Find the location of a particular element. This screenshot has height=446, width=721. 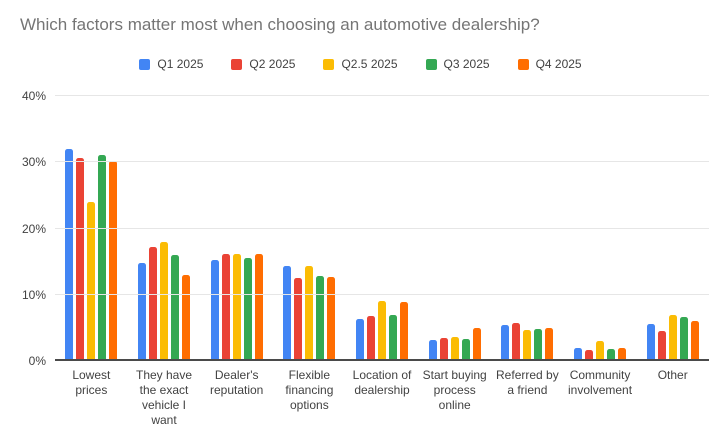

bar-q3-2025-referred-by-a-friend is located at coordinates (538, 344).